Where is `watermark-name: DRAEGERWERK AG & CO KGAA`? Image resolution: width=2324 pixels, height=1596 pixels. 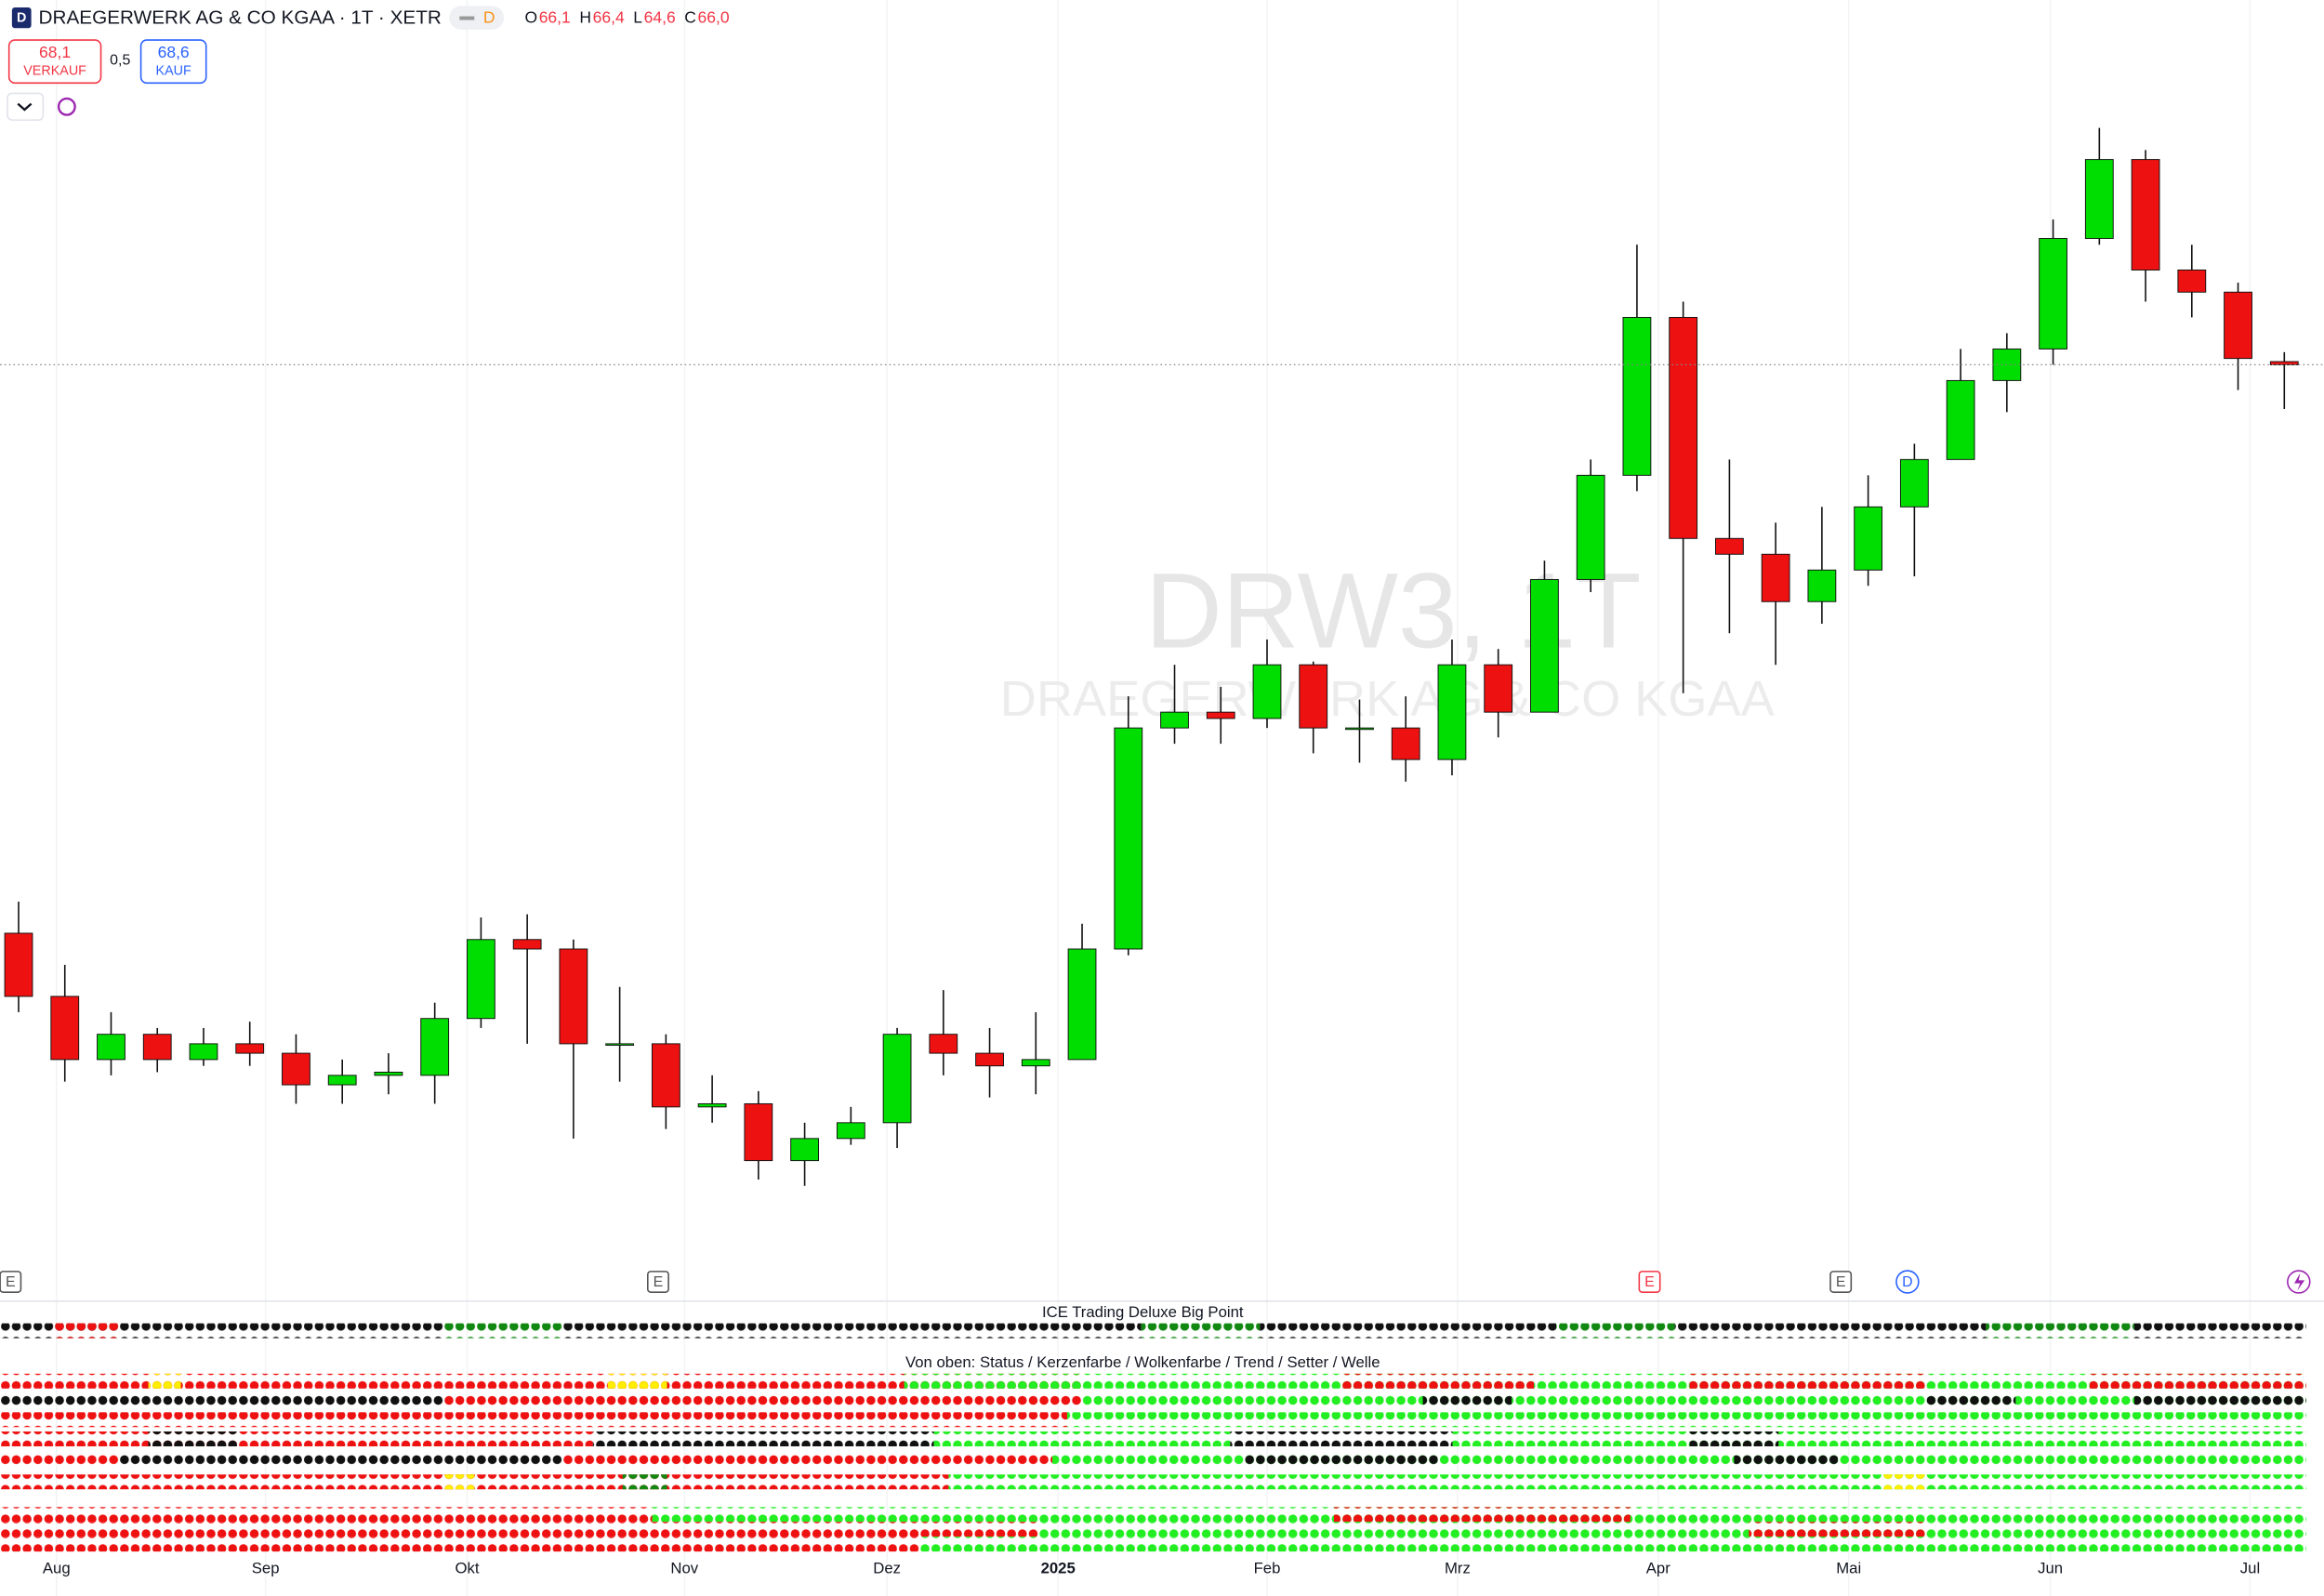
watermark-name: DRAEGERWERK AG & CO KGAA is located at coordinates (1388, 699).